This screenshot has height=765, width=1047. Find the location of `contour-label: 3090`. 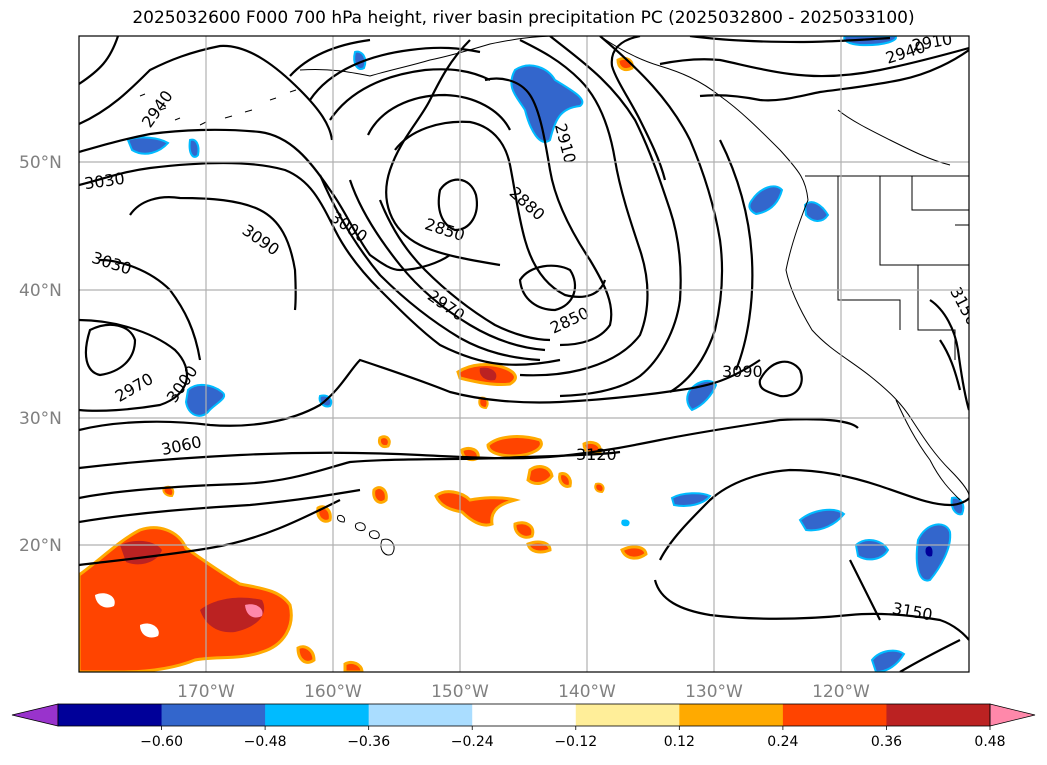

contour-label: 3090 is located at coordinates (742, 371).